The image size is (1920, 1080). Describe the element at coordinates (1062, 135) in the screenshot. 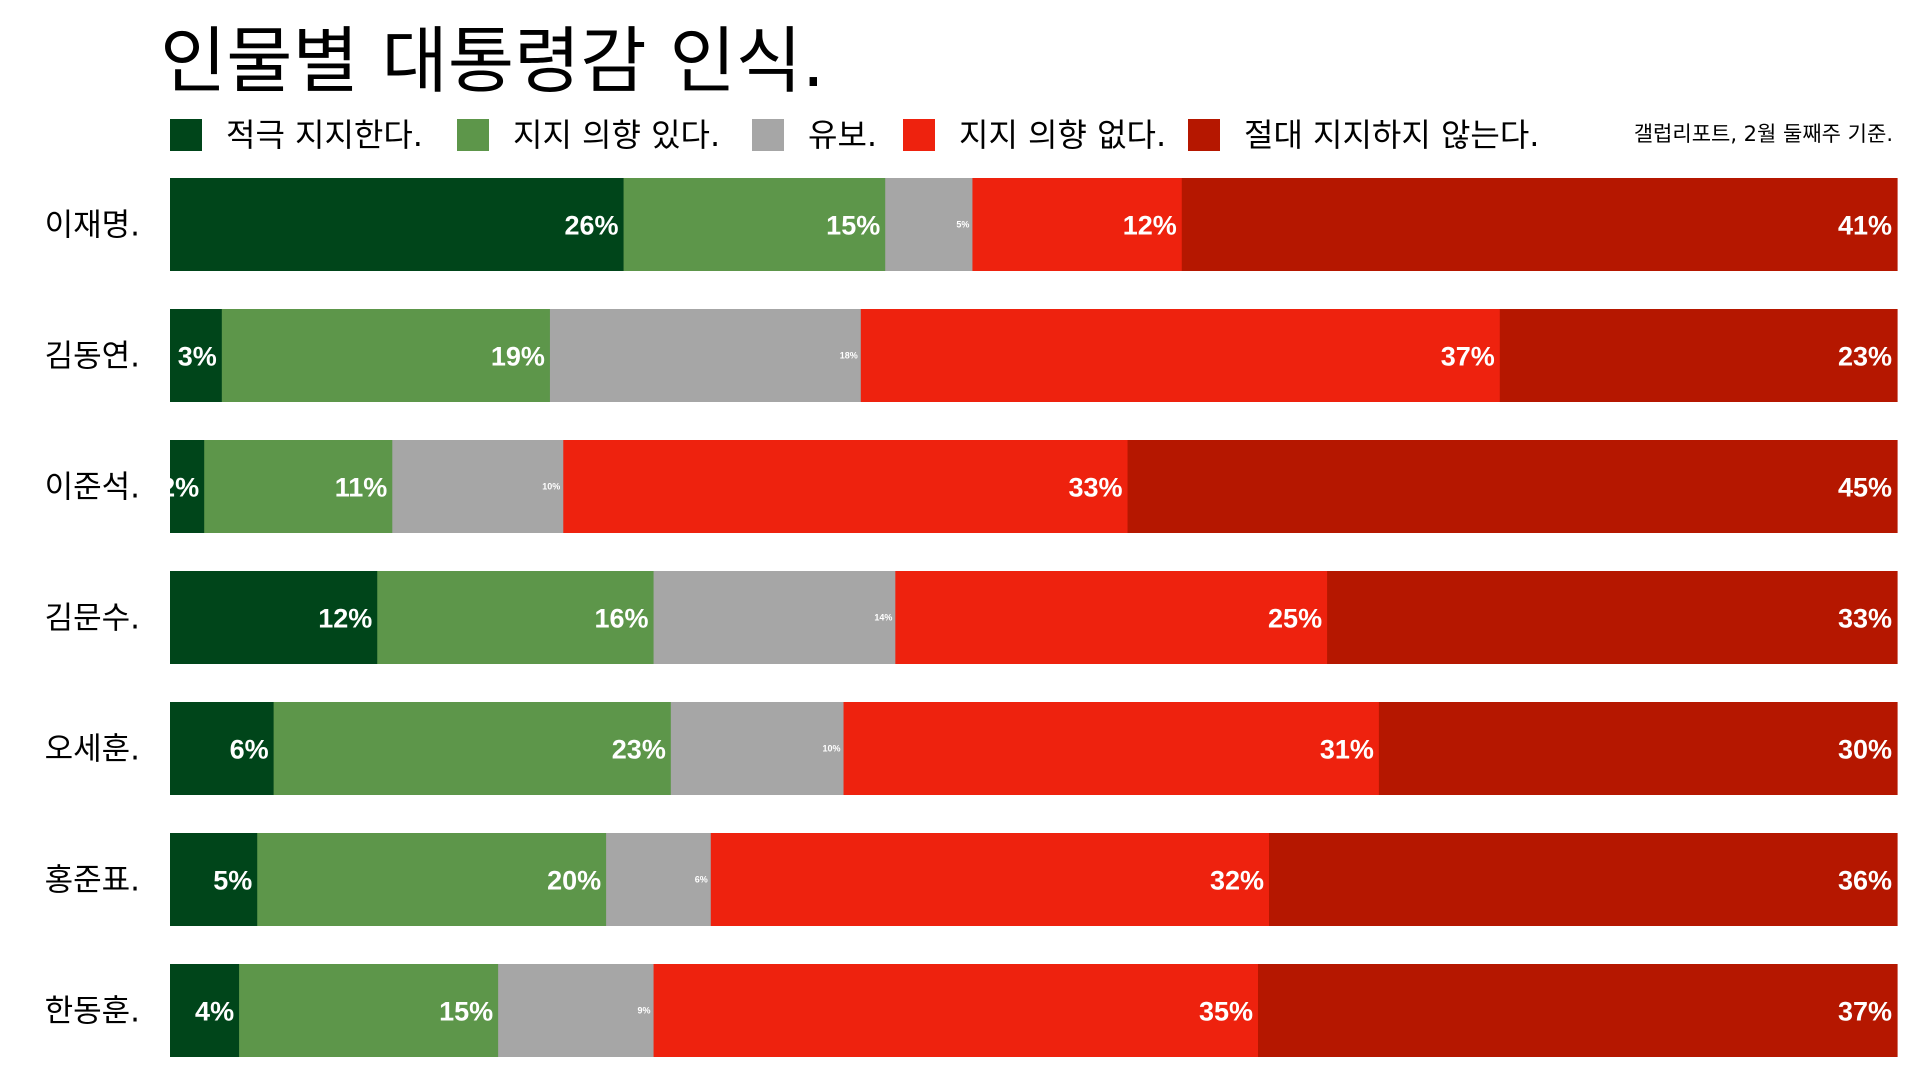

I see `legend-label: 지지 의향 없다.` at that location.